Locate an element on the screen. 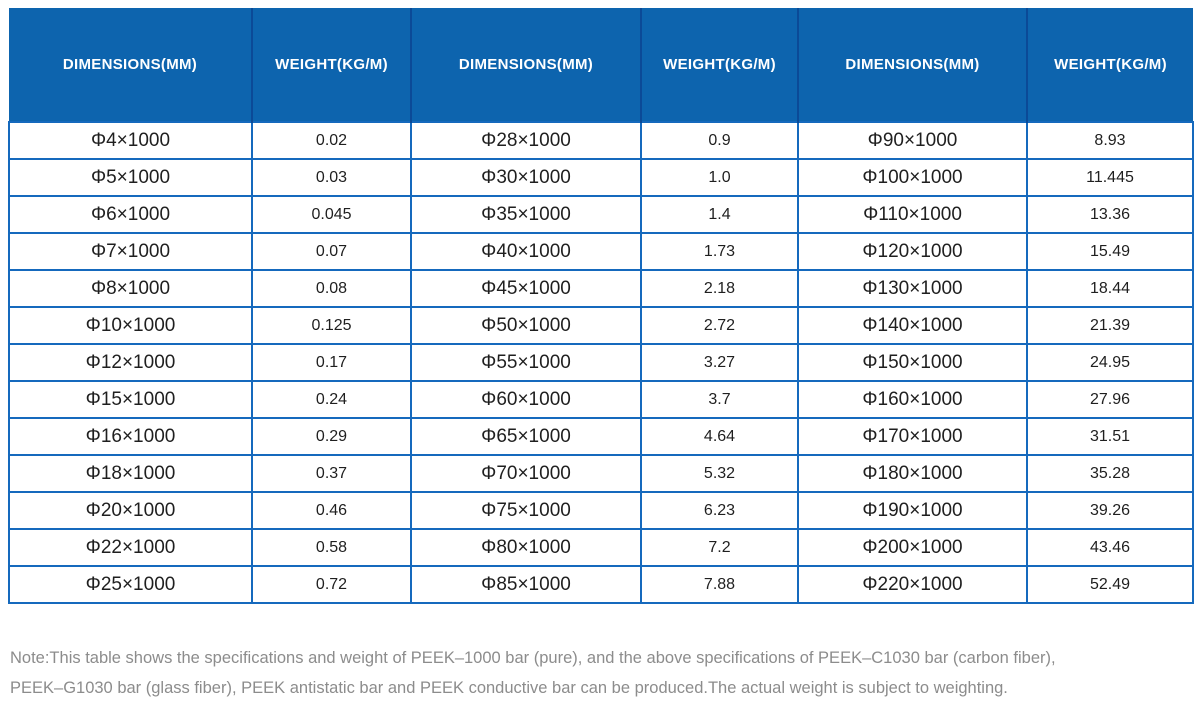 This screenshot has height=704, width=1200. table-row: Φ10×1000 0.125 Φ50×1000 2.72 Φ140×1000 21.39 is located at coordinates (601, 325).